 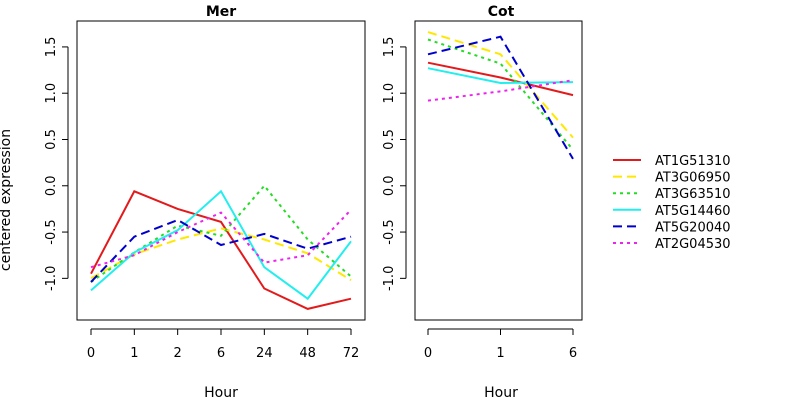 I want to click on legend-item: AT3G06950, so click(x=672, y=178).